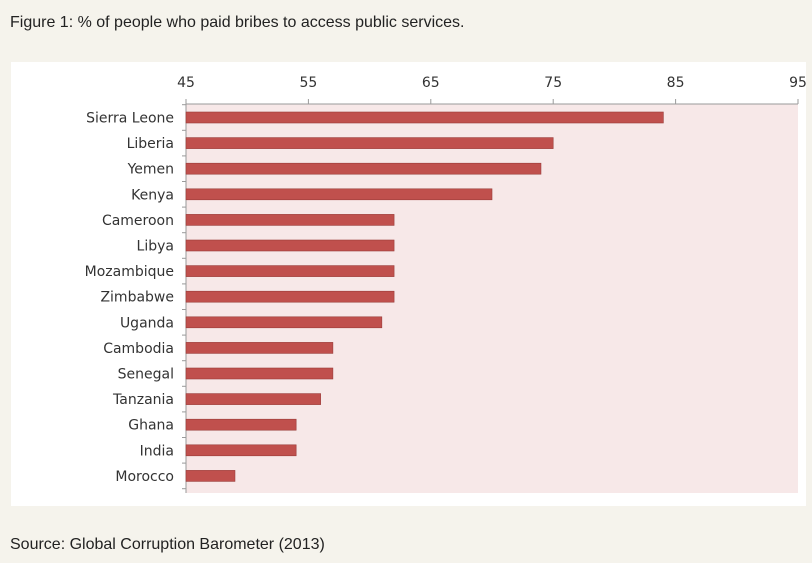  What do you see at coordinates (147, 323) in the screenshot?
I see `category-label: Uganda` at bounding box center [147, 323].